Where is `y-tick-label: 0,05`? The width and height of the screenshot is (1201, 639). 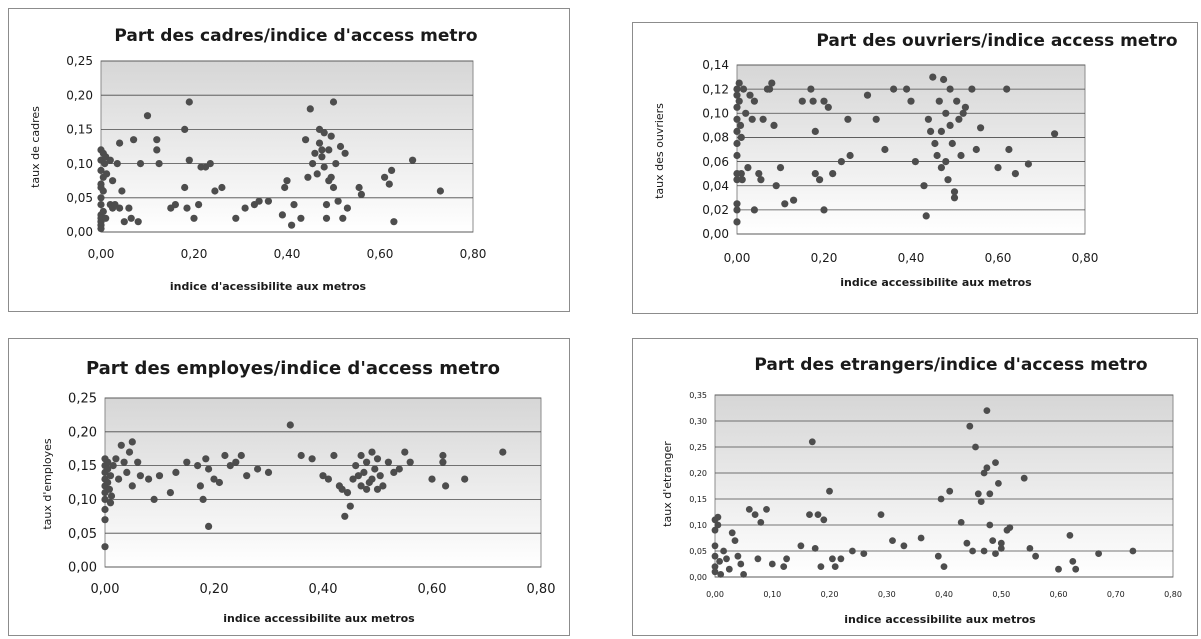 y-tick-label: 0,05 is located at coordinates (82, 534).